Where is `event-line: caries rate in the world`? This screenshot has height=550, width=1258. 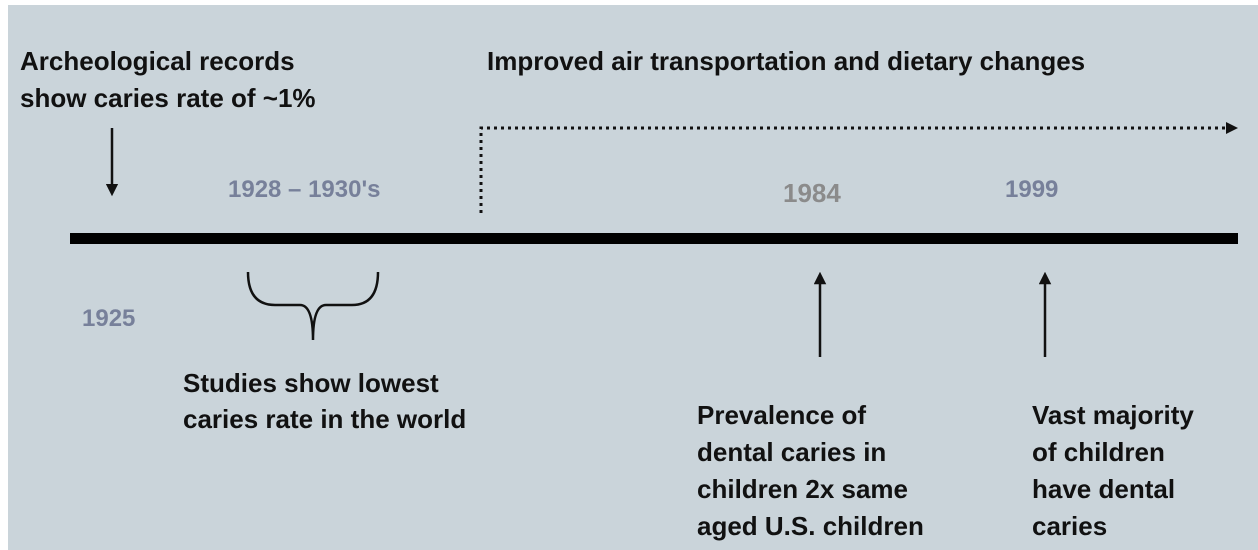 event-line: caries rate in the world is located at coordinates (324, 419).